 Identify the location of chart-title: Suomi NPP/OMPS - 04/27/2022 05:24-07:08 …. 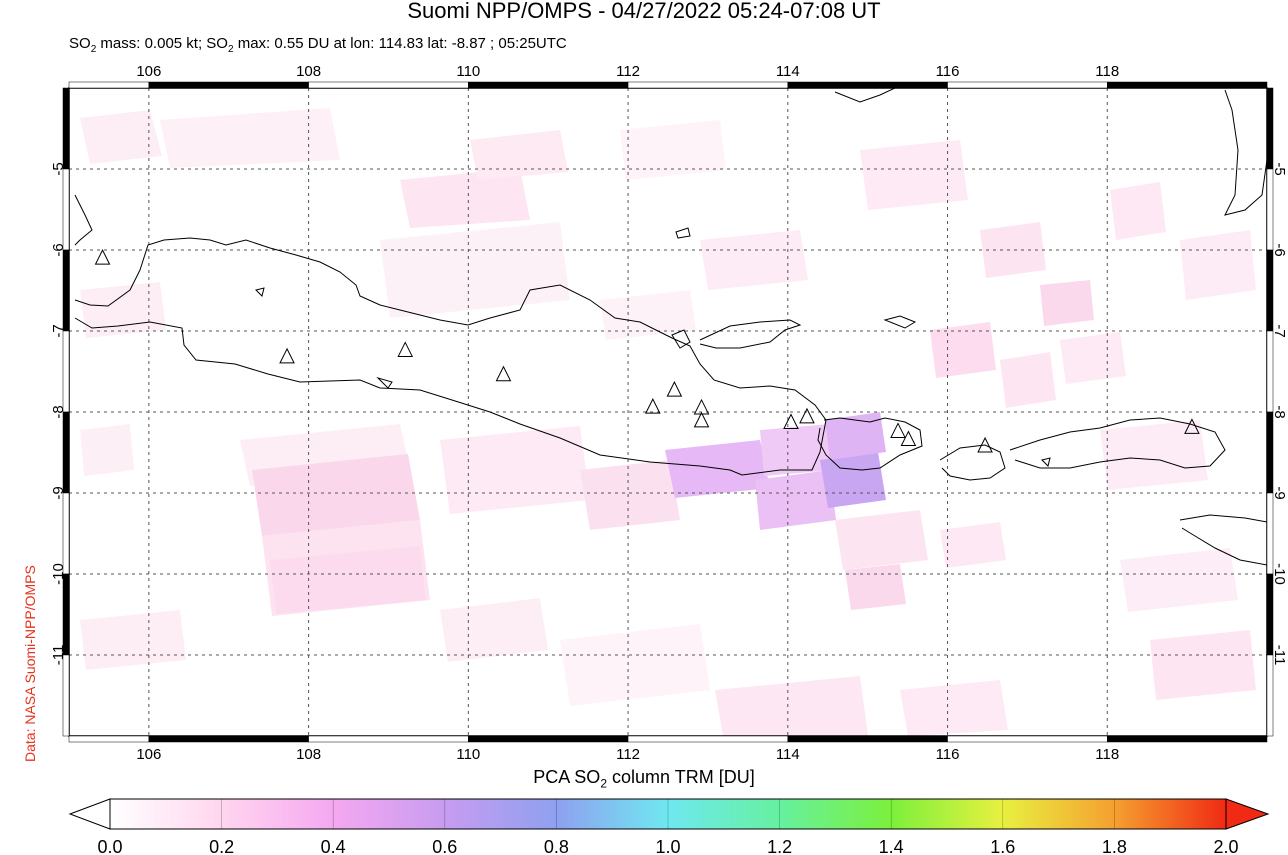
(644, 11).